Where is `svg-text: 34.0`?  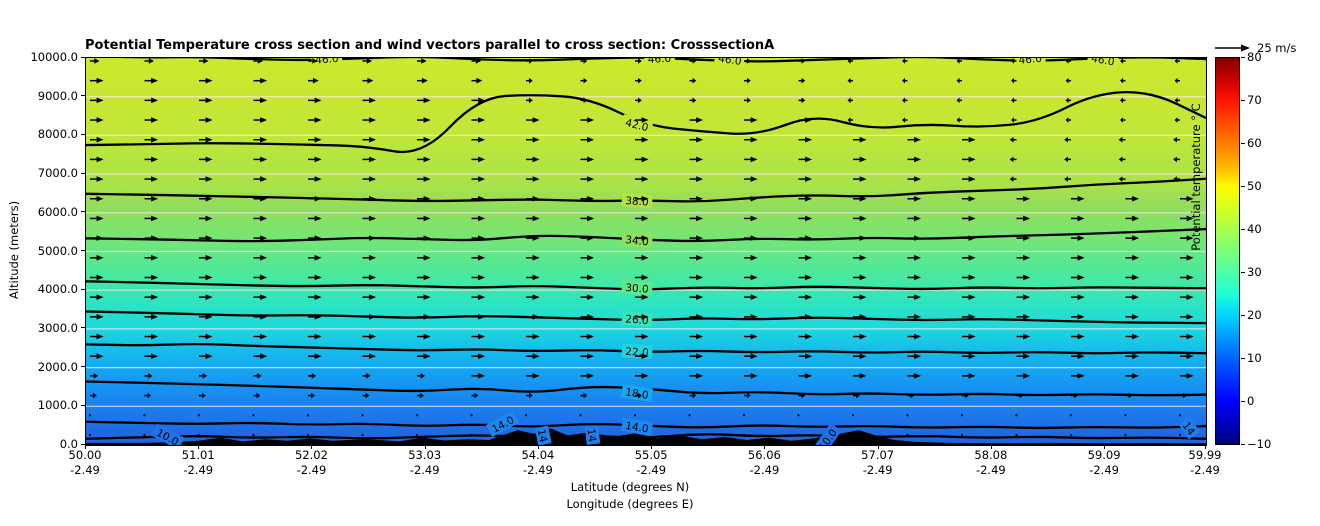 svg-text: 34.0 is located at coordinates (637, 241).